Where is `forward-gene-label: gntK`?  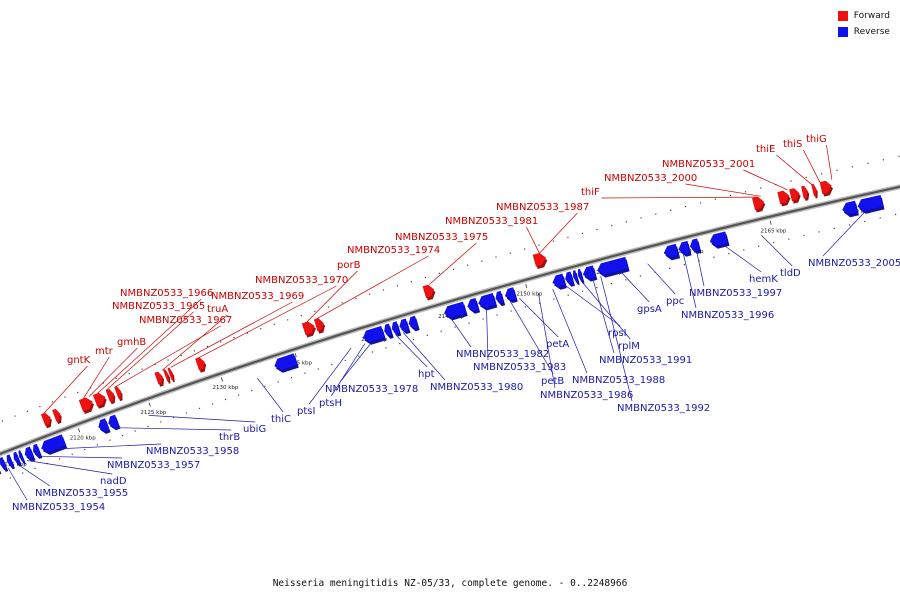
forward-gene-label: gntK is located at coordinates (79, 360).